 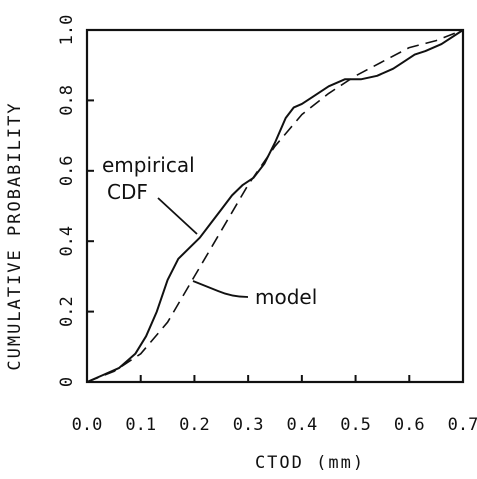 What do you see at coordinates (462, 425) in the screenshot?
I see `x-tick-label: 0.7` at bounding box center [462, 425].